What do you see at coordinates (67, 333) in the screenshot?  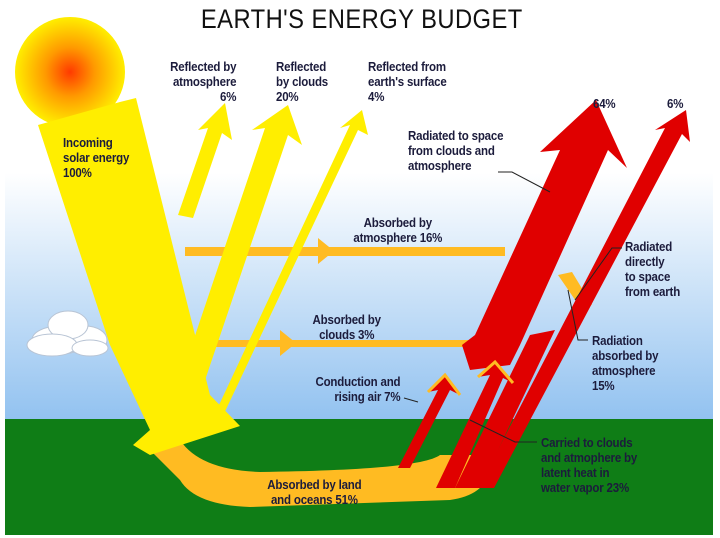 I see `cloud-icon` at bounding box center [67, 333].